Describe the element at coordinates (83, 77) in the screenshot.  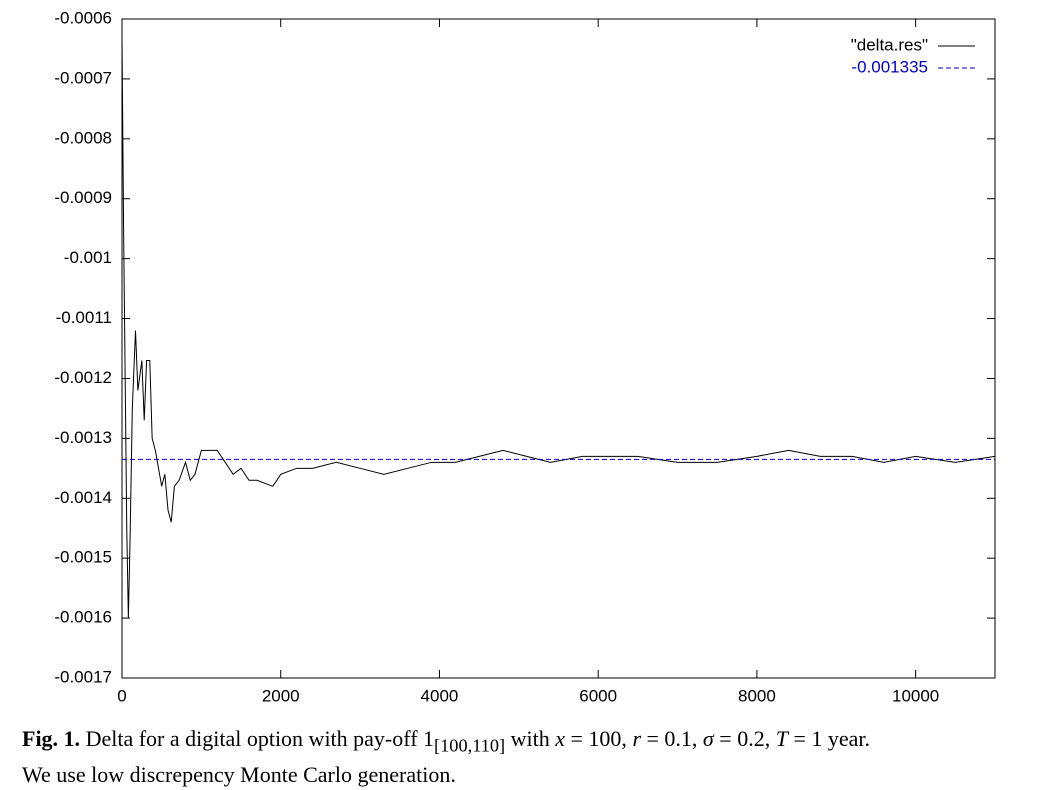
I see `y-tick-label: -0.0007` at that location.